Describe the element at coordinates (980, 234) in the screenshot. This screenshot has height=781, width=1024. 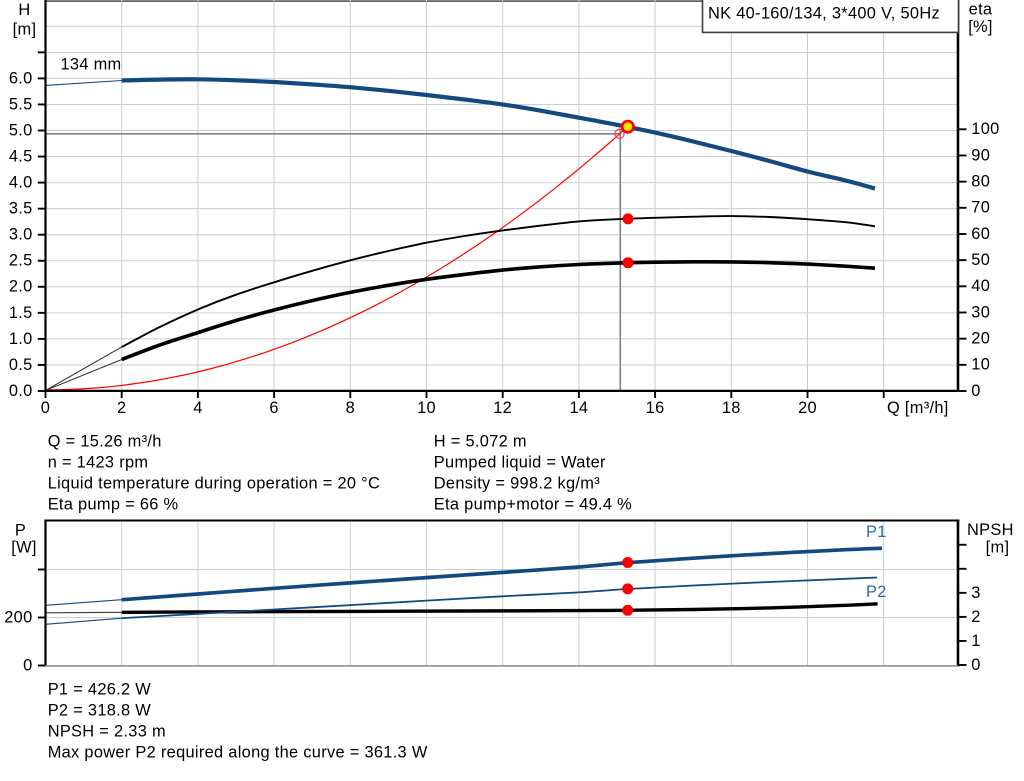
I see `svg-text: 60` at that location.